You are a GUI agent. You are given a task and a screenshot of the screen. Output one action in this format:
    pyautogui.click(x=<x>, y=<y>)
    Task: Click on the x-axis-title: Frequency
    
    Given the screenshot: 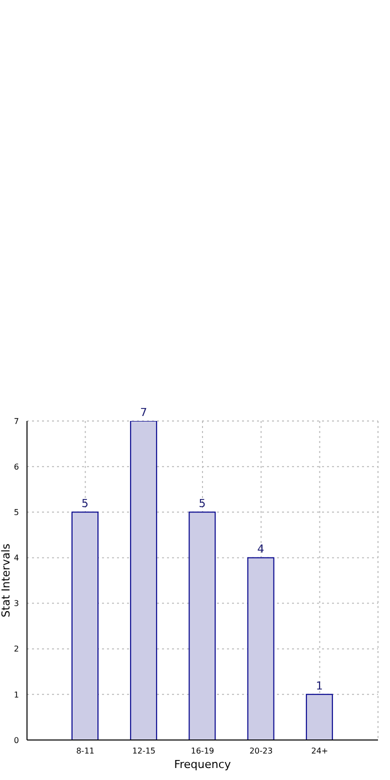 What is the action you would take?
    pyautogui.click(x=203, y=764)
    